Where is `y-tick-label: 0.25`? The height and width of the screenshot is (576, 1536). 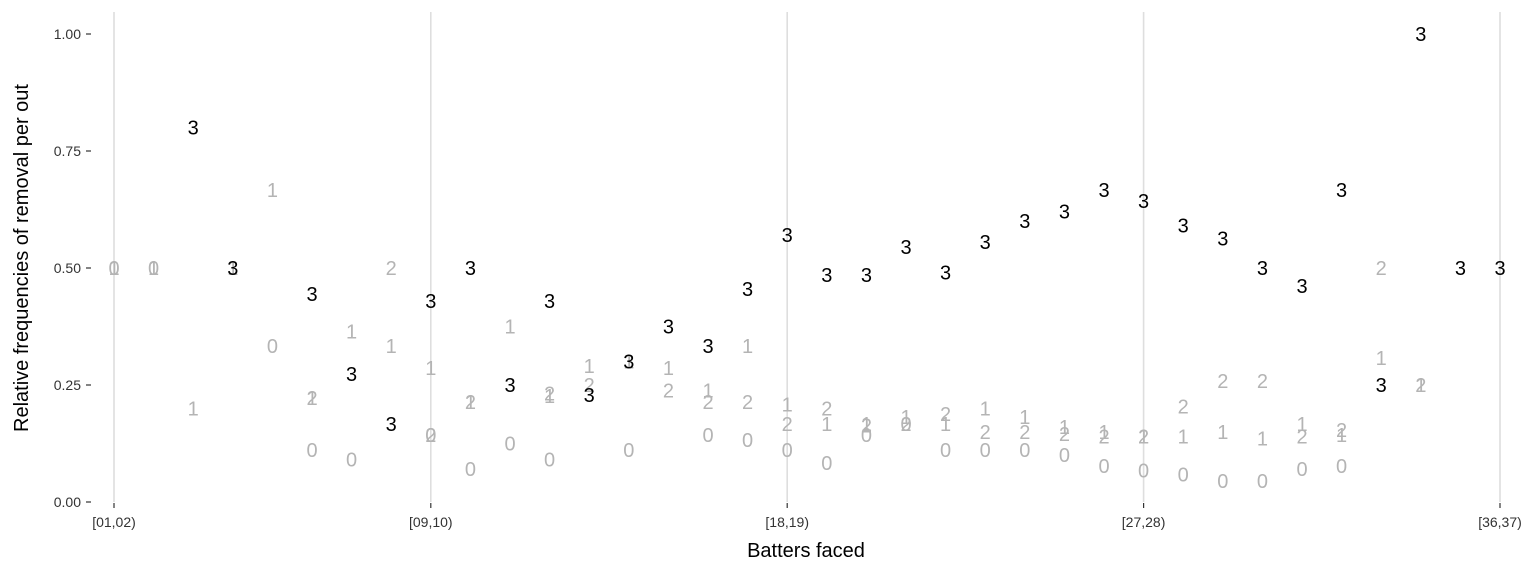 y-tick-label: 0.25 is located at coordinates (67, 385).